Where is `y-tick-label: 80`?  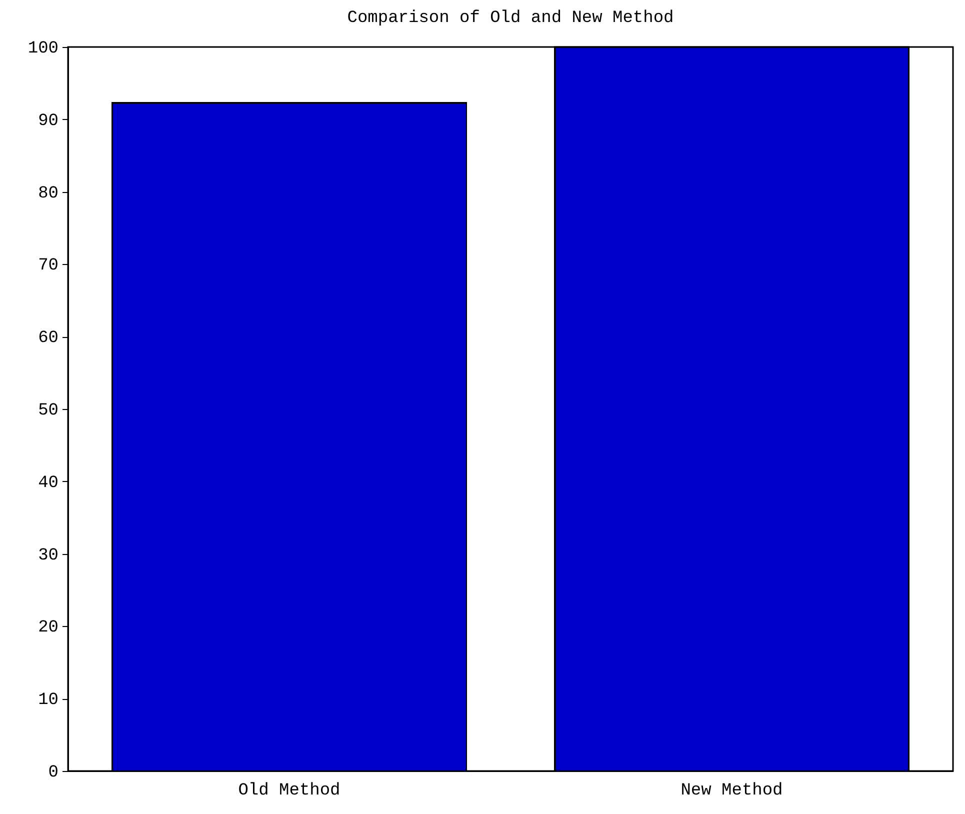
y-tick-label: 80 is located at coordinates (48, 194).